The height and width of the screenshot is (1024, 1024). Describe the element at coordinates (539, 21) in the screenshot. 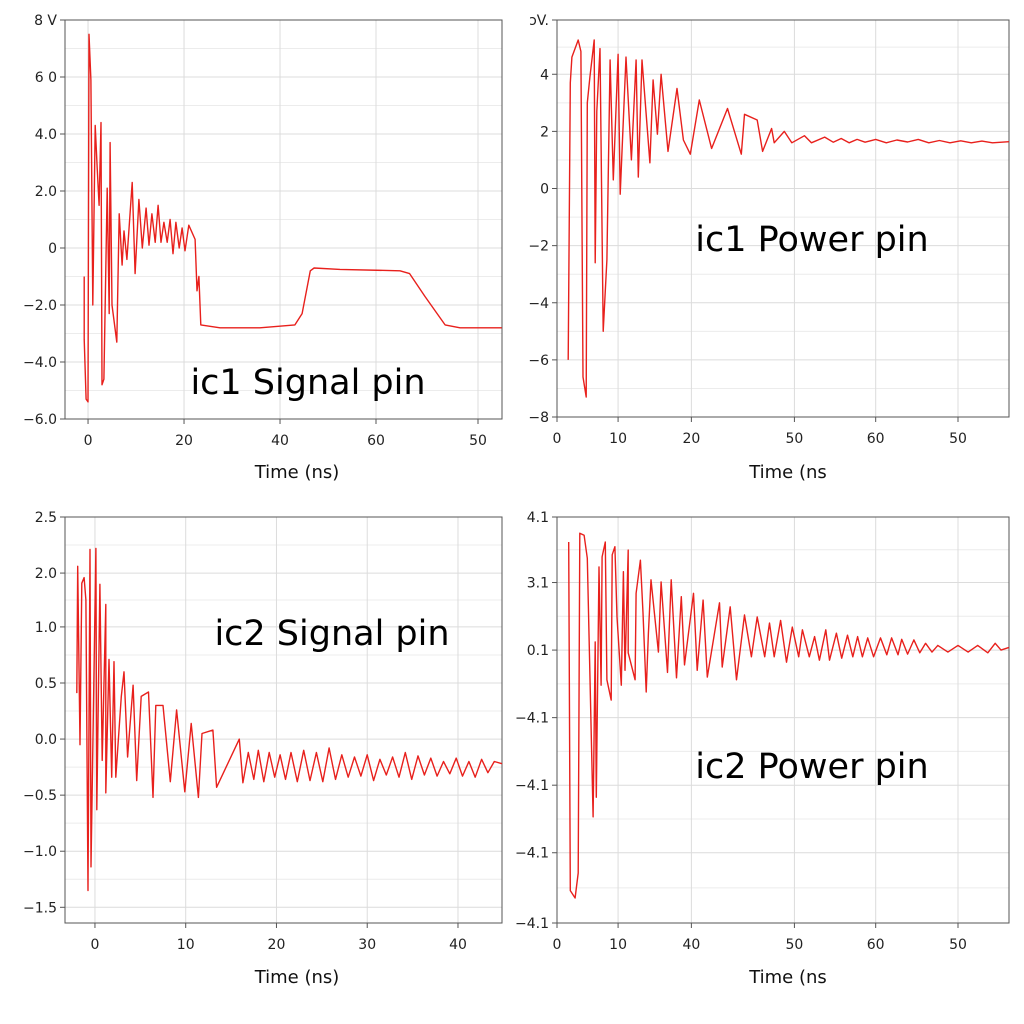

I see `y-tick-label: ɔV.` at that location.